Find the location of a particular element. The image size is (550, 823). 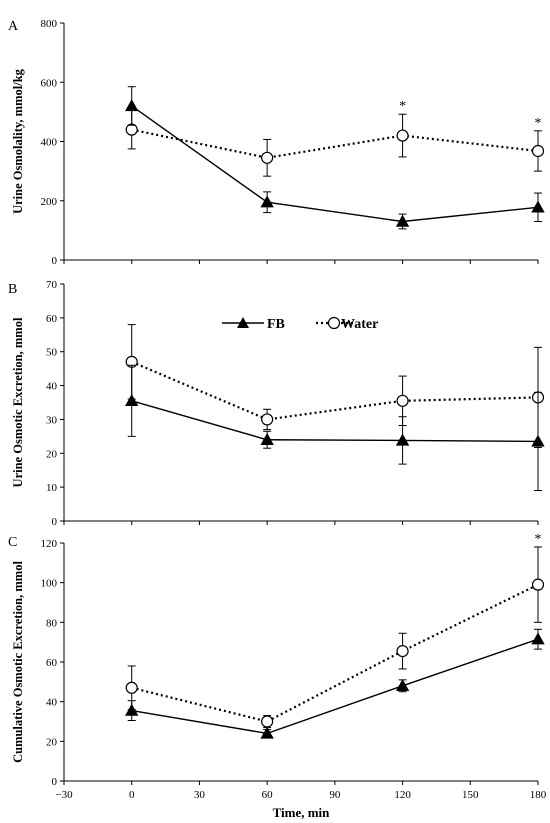

x-tick-label: 180 is located at coordinates (538, 795).